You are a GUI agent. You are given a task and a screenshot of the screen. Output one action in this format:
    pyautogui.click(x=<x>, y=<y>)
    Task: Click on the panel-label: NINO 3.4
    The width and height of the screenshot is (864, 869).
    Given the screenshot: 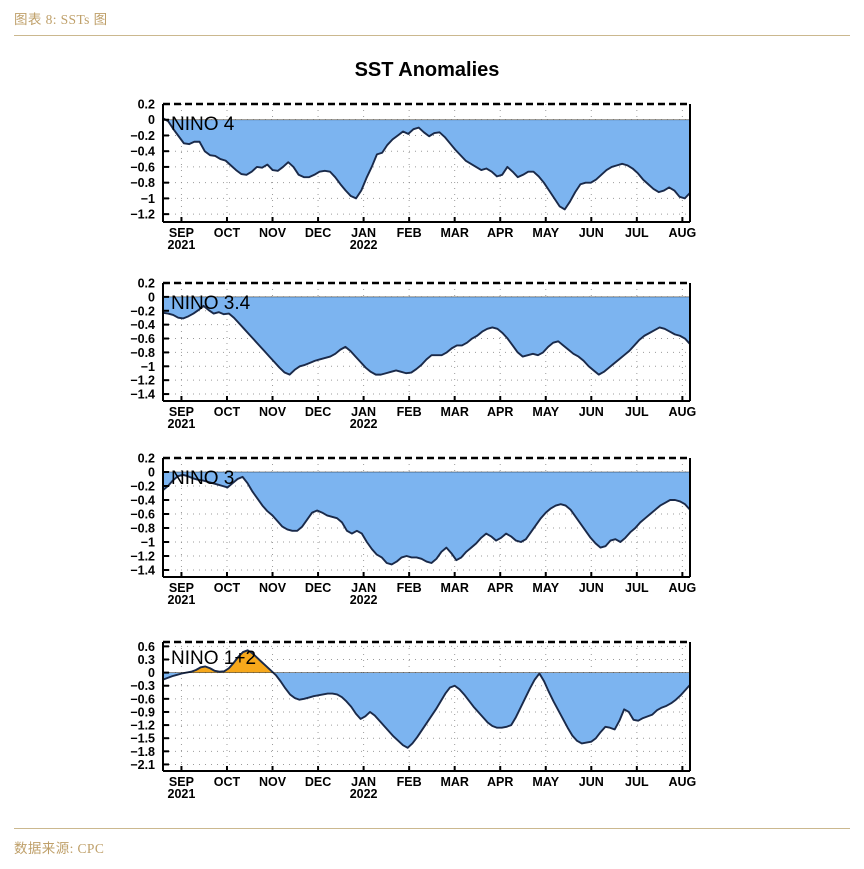 What is the action you would take?
    pyautogui.click(x=211, y=303)
    